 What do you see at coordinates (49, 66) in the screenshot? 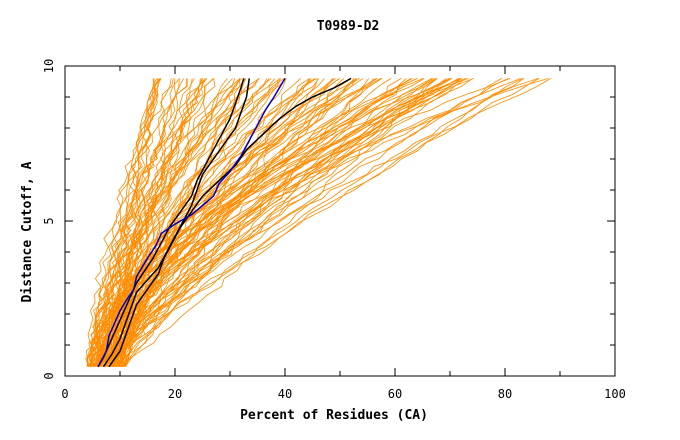
I see `y-tick-label: 10` at bounding box center [49, 66].